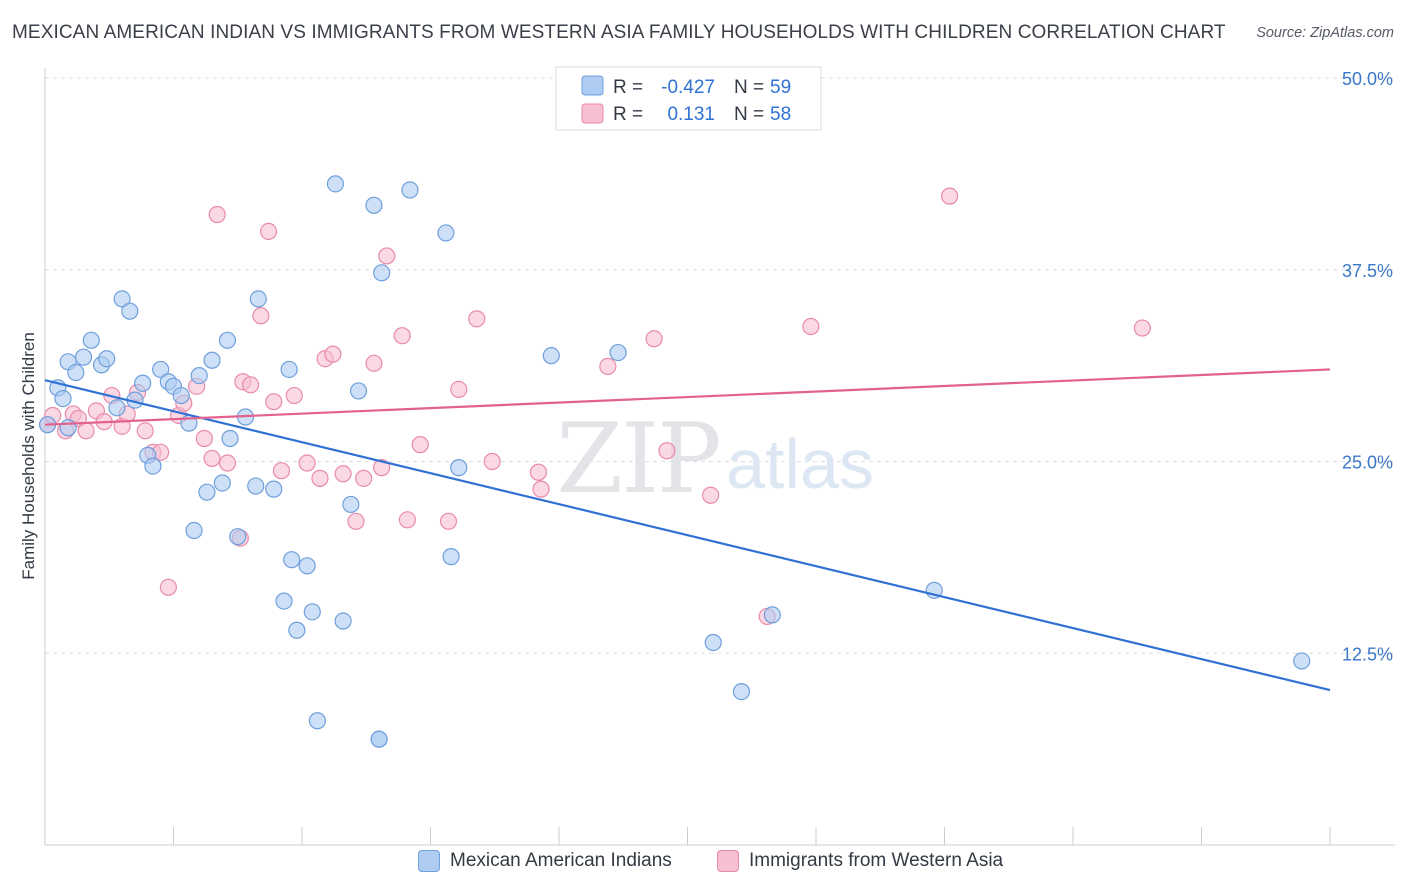  What do you see at coordinates (561, 860) in the screenshot?
I see `legend-label-mexican-american-indians: Mexican American Indians` at bounding box center [561, 860].